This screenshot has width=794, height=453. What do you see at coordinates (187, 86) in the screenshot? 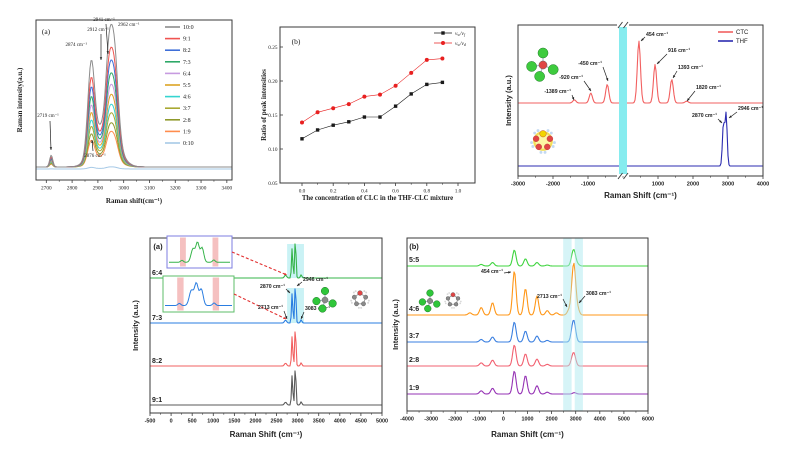
I see `legend-label: 5:5` at bounding box center [187, 86].